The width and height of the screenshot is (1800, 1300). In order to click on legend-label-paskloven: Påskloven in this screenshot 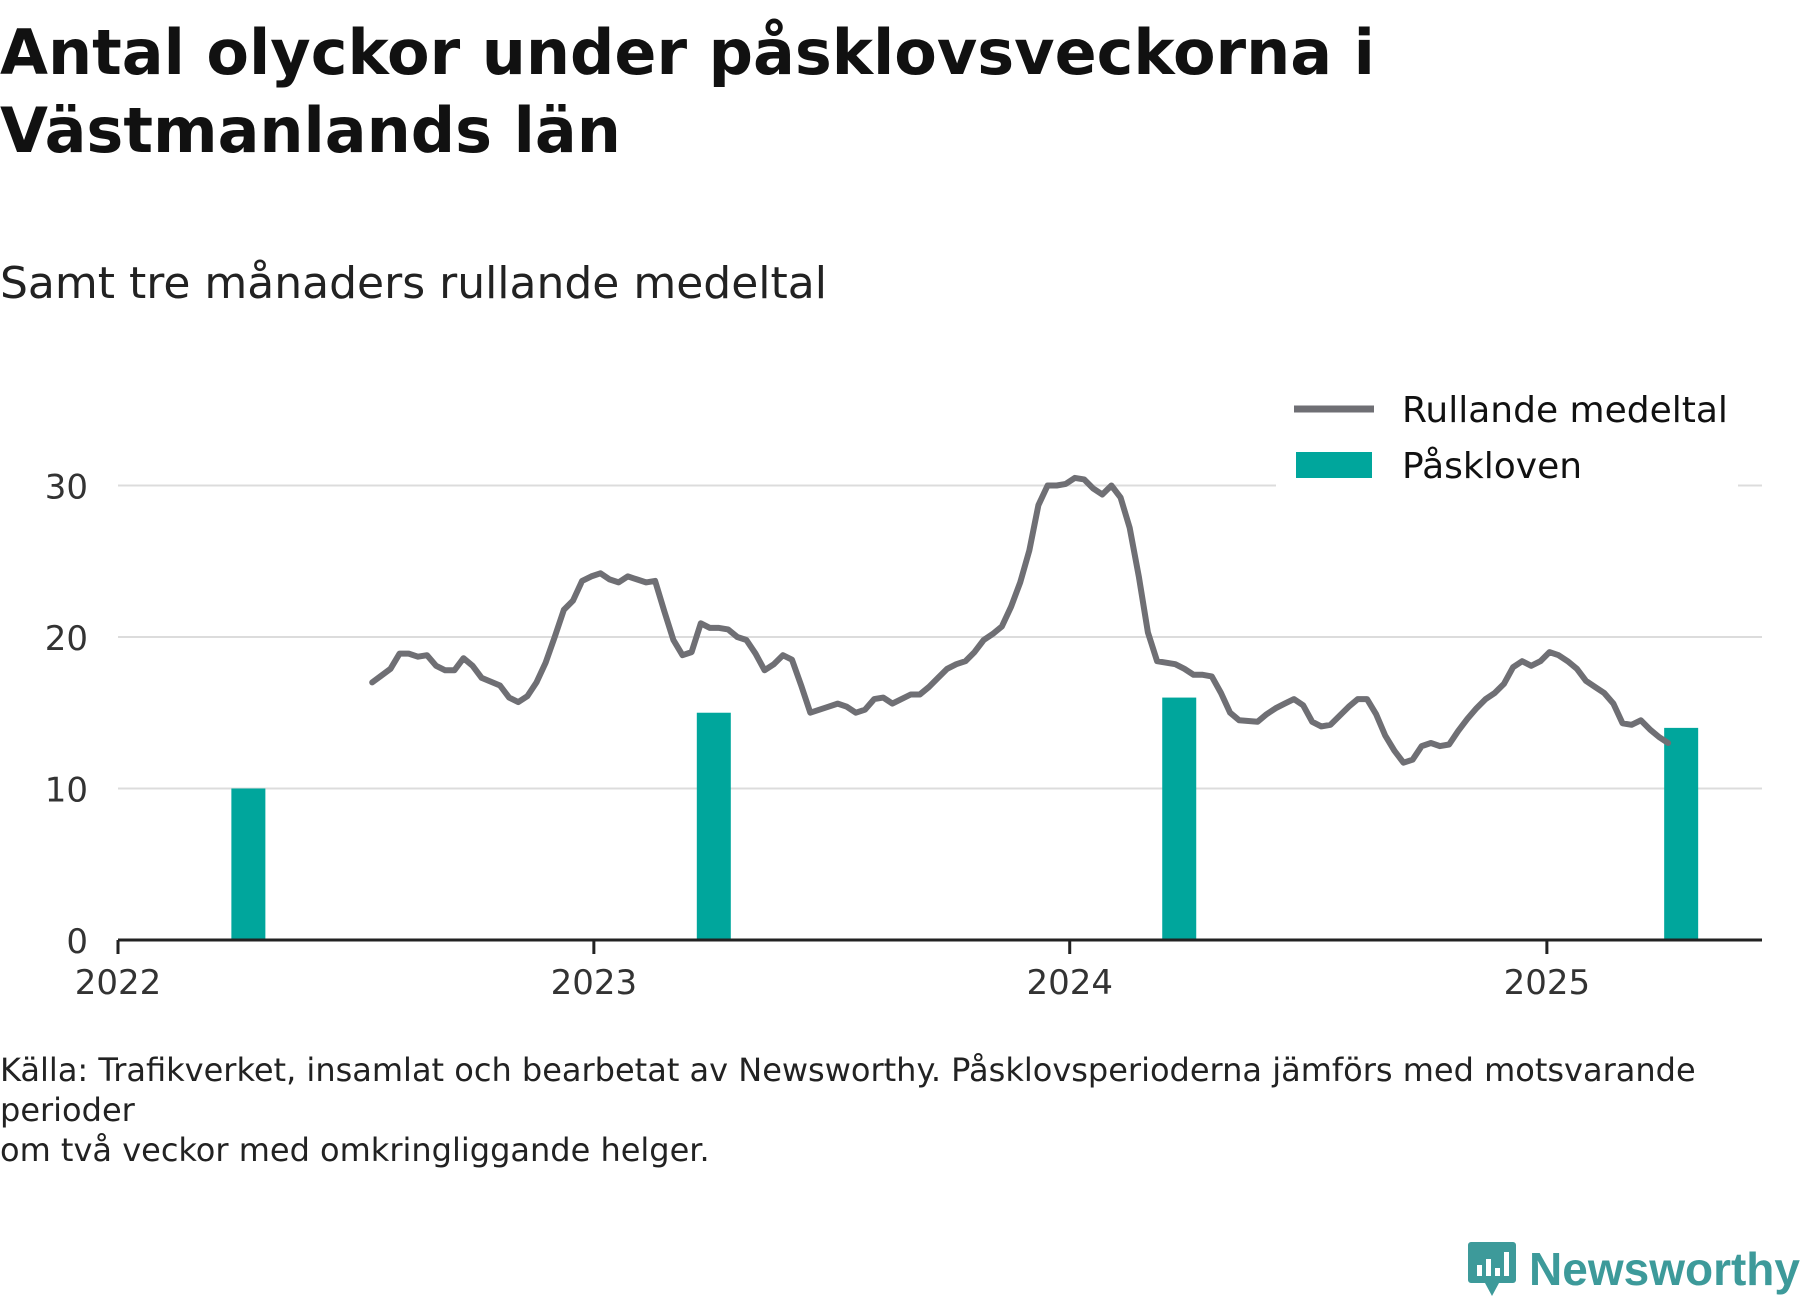, I will do `click(1492, 466)`.